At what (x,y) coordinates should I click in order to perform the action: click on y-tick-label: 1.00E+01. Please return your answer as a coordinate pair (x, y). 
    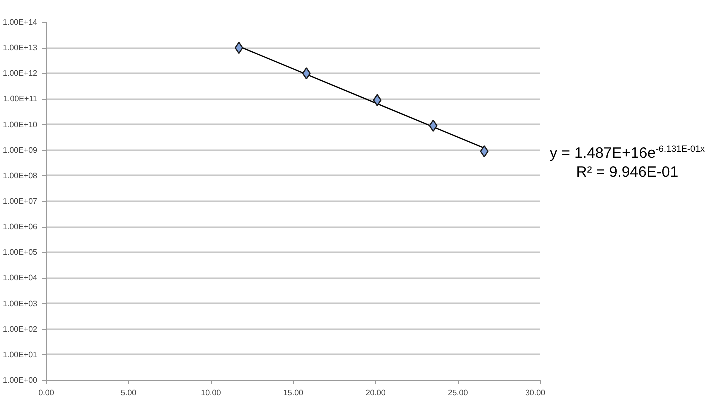
    Looking at the image, I should click on (20, 355).